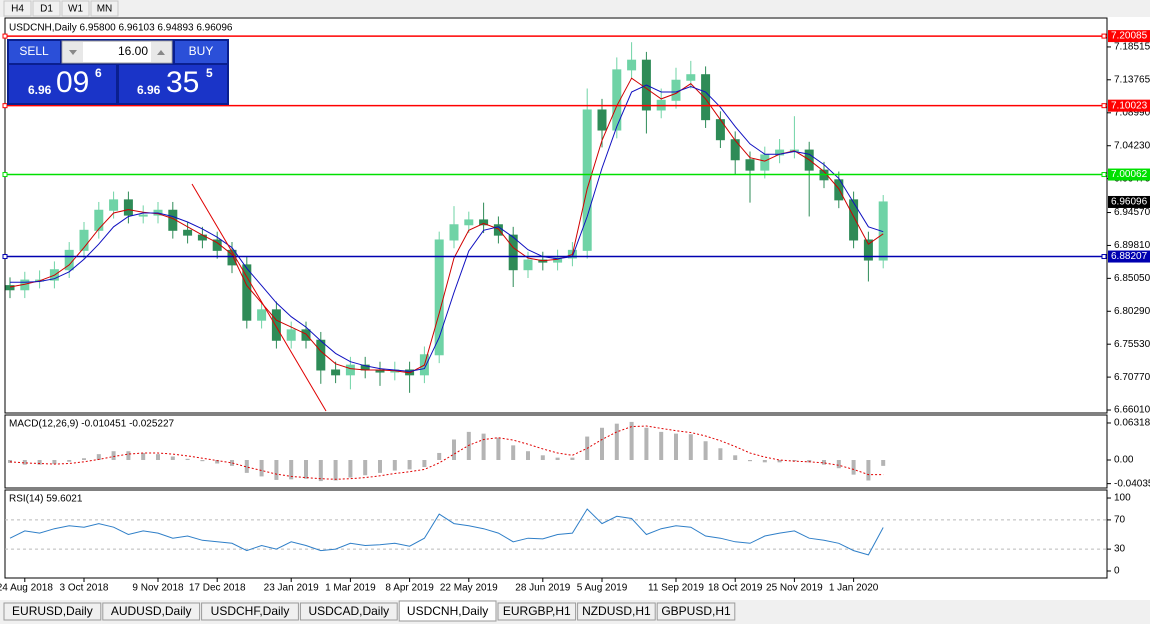 The image size is (1150, 624). Describe the element at coordinates (173, 84) in the screenshot. I see `buy-price-box` at that location.